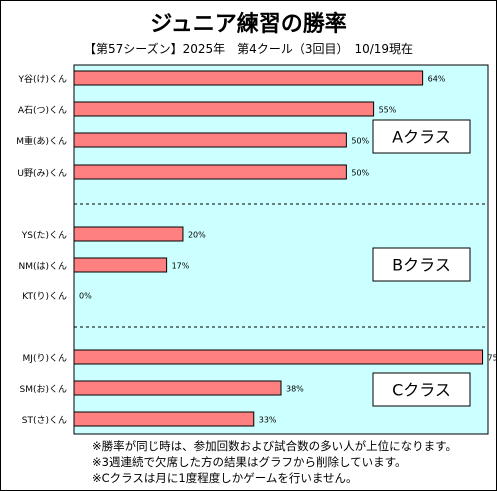  I want to click on category-label: MJ(り)くん, so click(45, 358).